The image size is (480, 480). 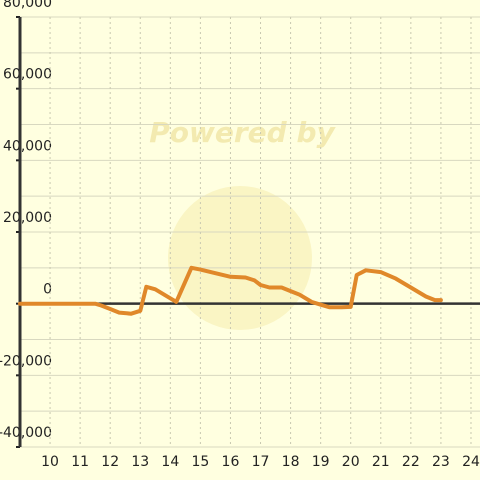 I want to click on y-tick-label: -40,000, so click(x=26, y=433).